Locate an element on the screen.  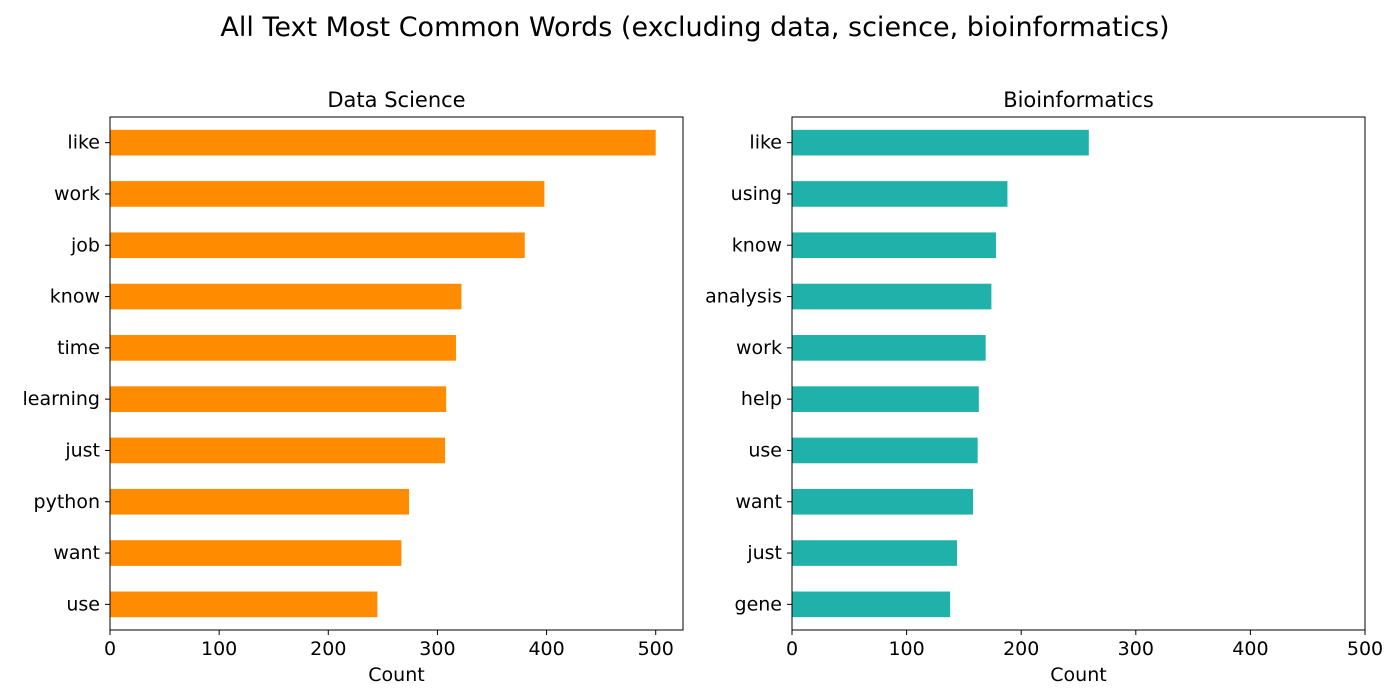
y-tick-label-learning: learning is located at coordinates (61, 399).